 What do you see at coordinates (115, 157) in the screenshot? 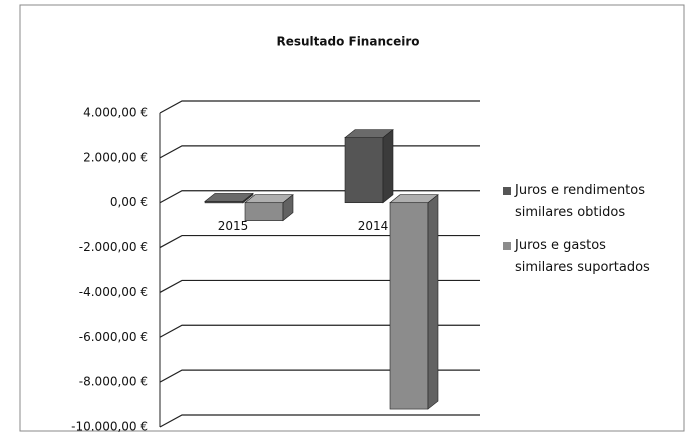
I see `y-tick-label: 2.000,00 €` at bounding box center [115, 157].